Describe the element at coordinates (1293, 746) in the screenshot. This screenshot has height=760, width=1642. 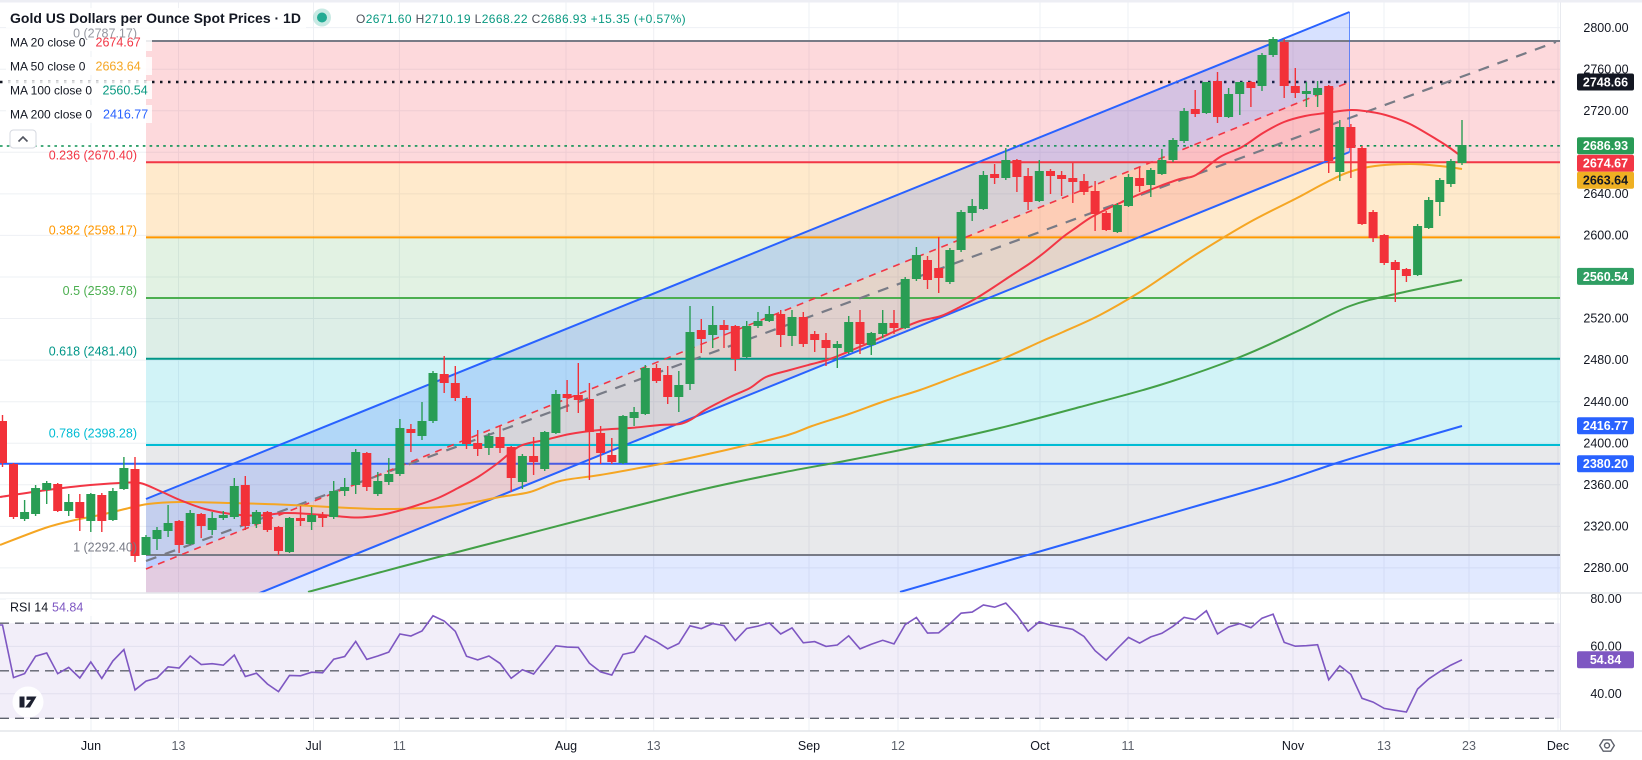
I see `svg-text: Nov` at that location.